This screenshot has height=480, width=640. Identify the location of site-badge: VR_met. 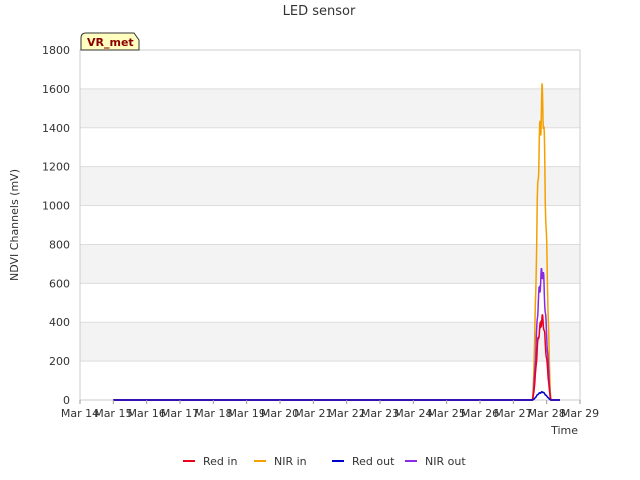
(110, 41).